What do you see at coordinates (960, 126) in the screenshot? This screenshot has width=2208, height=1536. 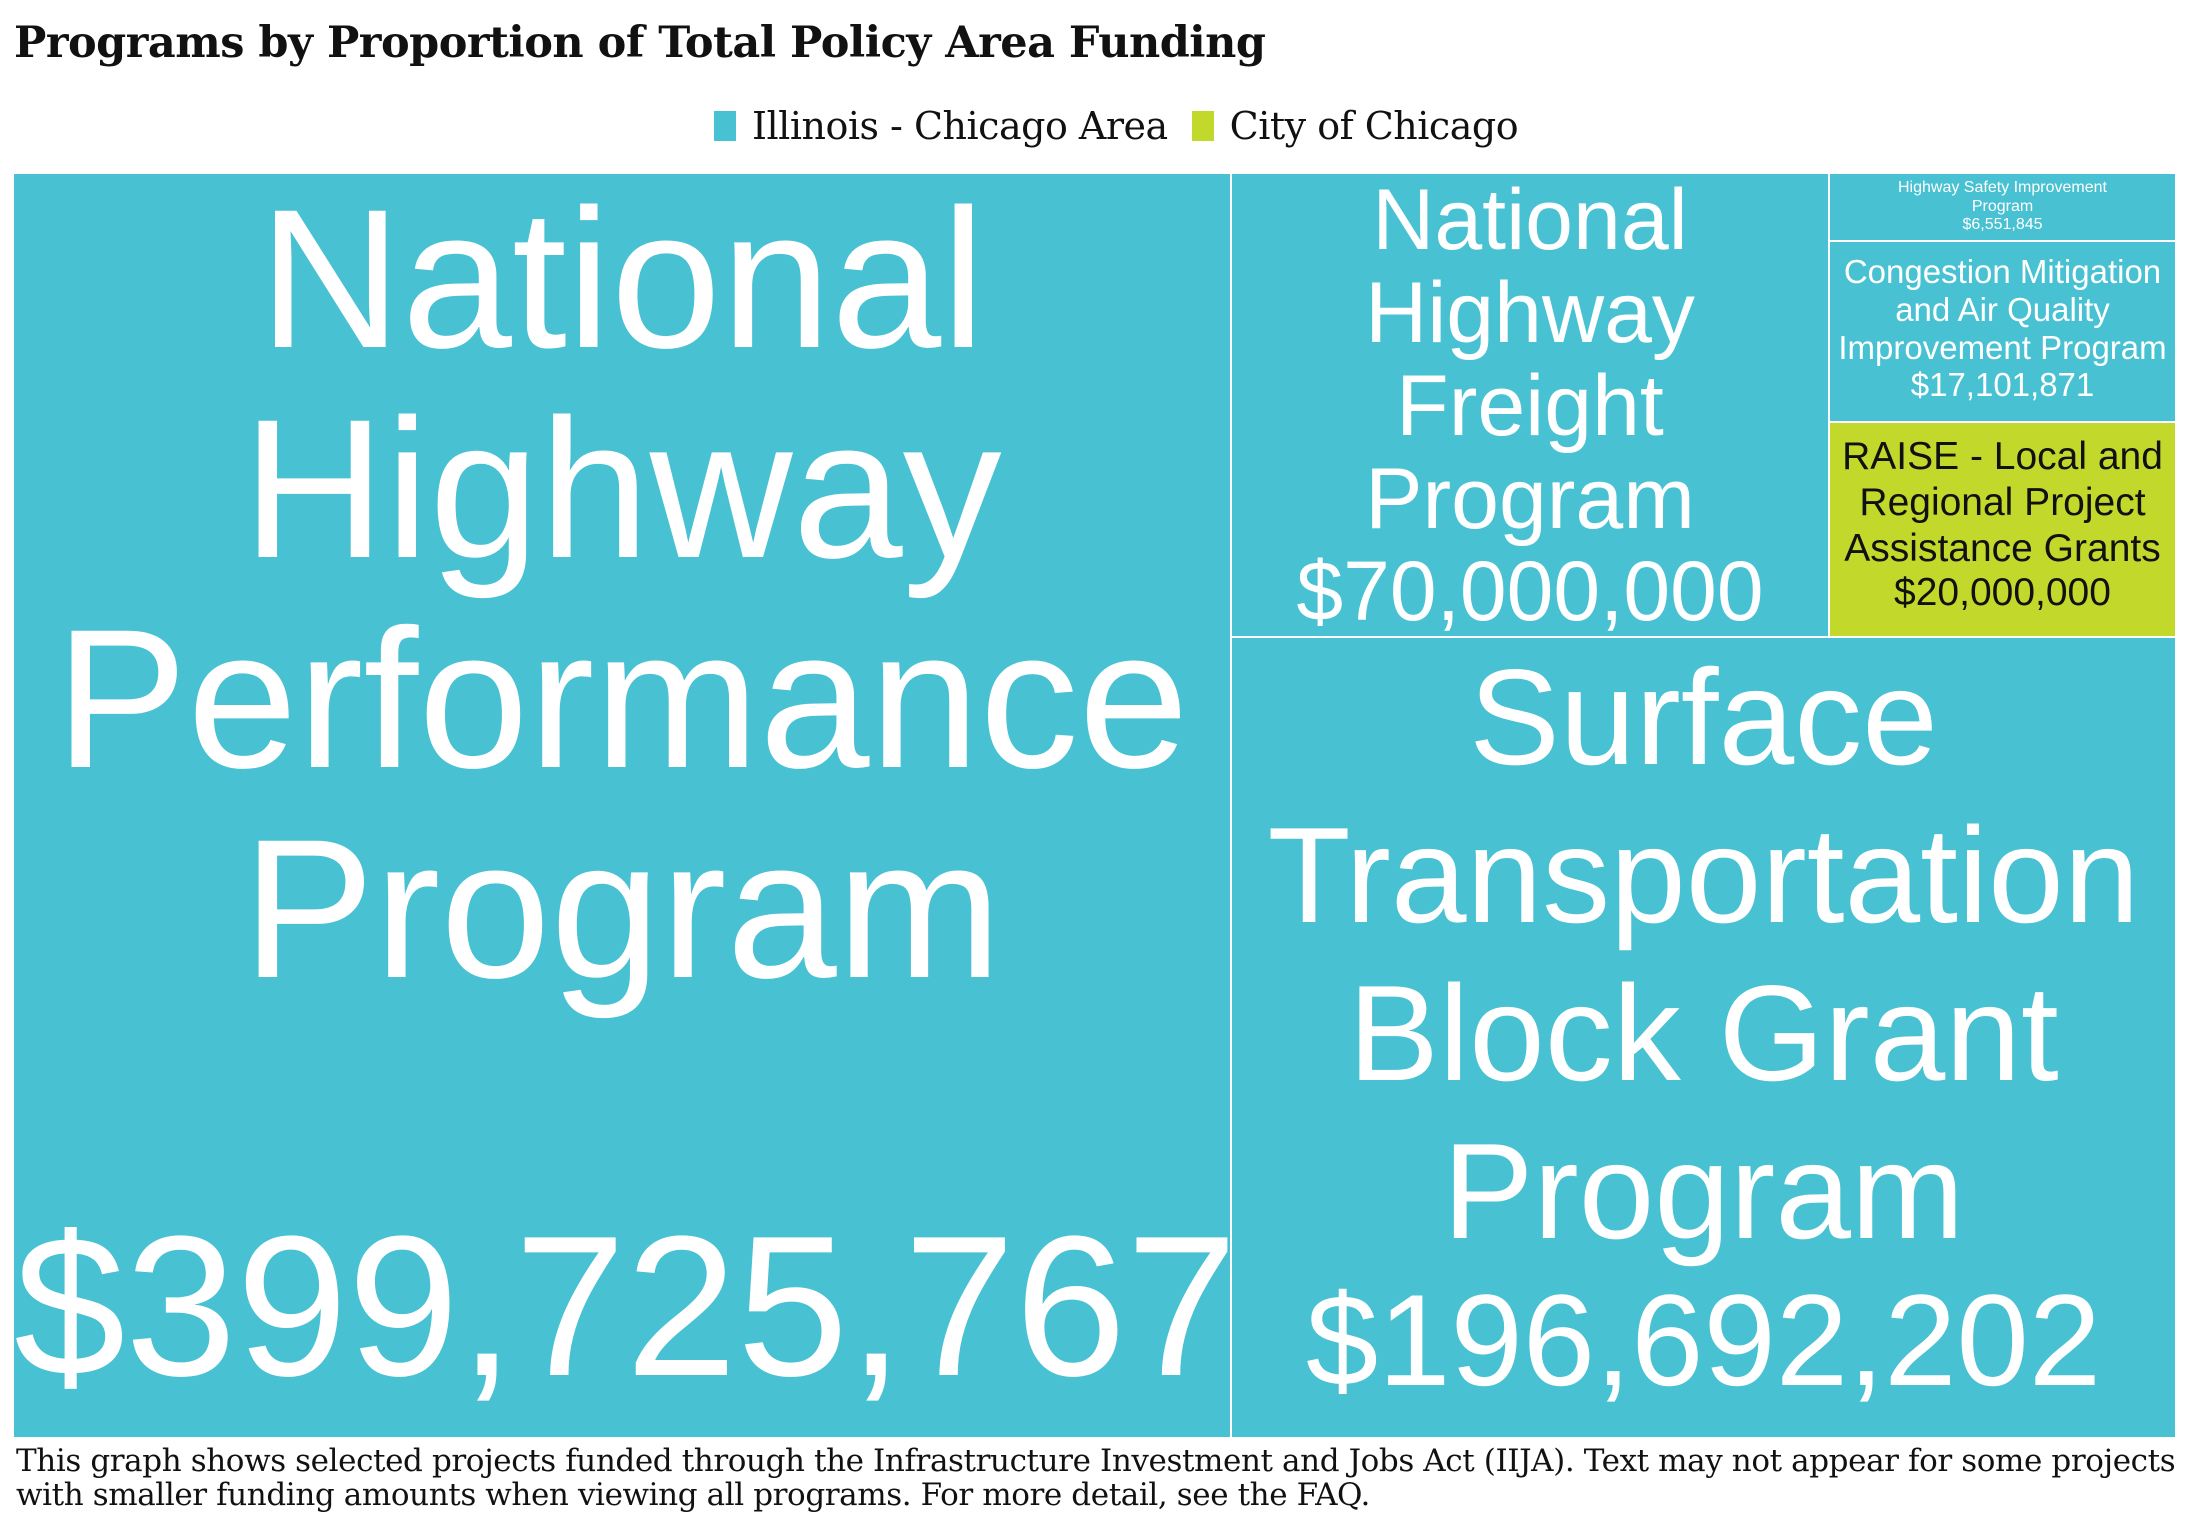 I see `legend-label-illinois: Illinois - Chicago Area` at bounding box center [960, 126].